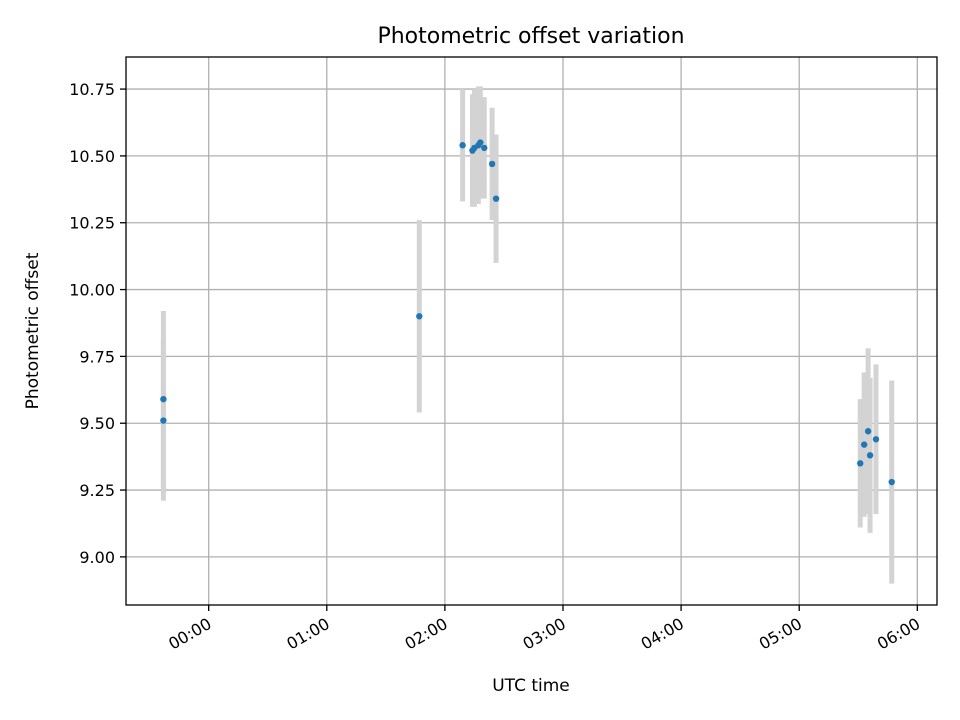  I want to click on x-tick-label: 04:00, so click(662, 634).